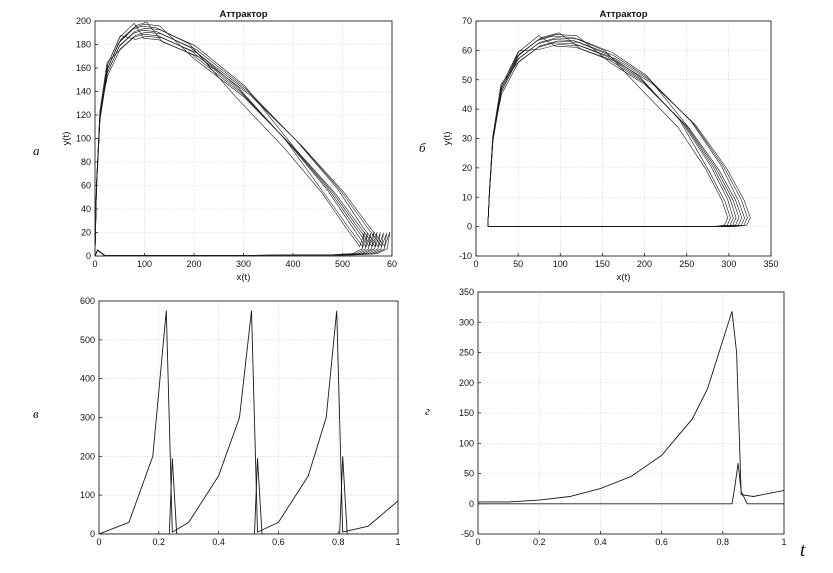 This screenshot has width=833, height=573. I want to click on panel-letter-a: а, so click(36, 150).